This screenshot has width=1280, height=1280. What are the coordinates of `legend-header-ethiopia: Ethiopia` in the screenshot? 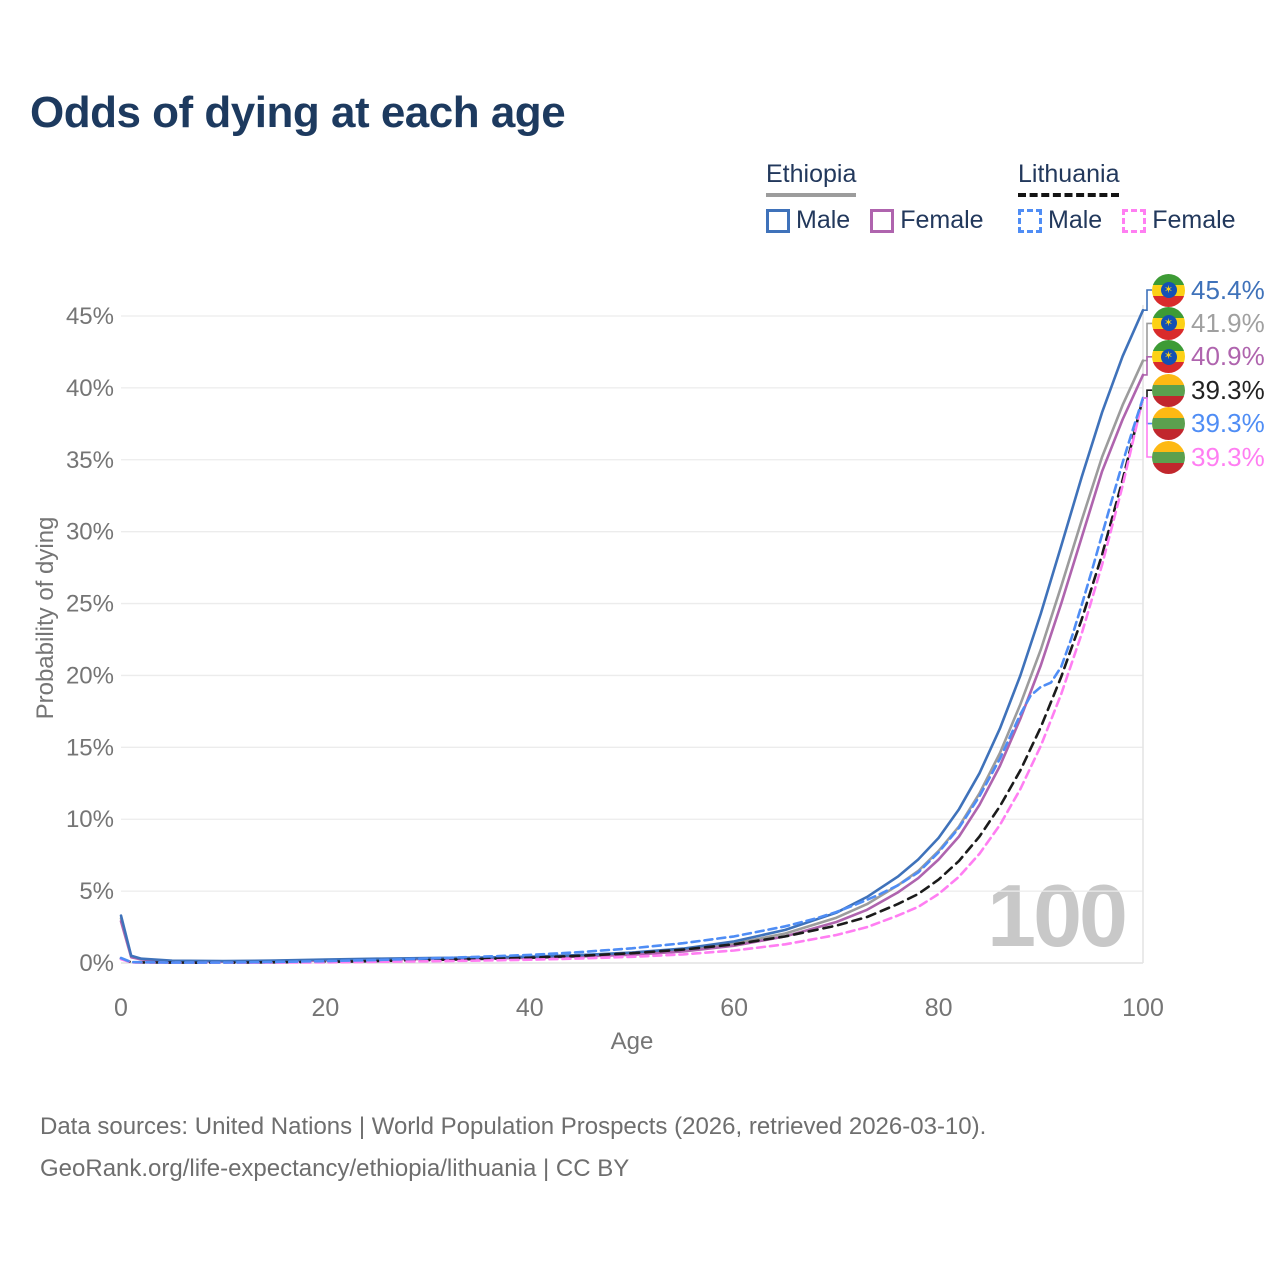 It's located at (811, 178).